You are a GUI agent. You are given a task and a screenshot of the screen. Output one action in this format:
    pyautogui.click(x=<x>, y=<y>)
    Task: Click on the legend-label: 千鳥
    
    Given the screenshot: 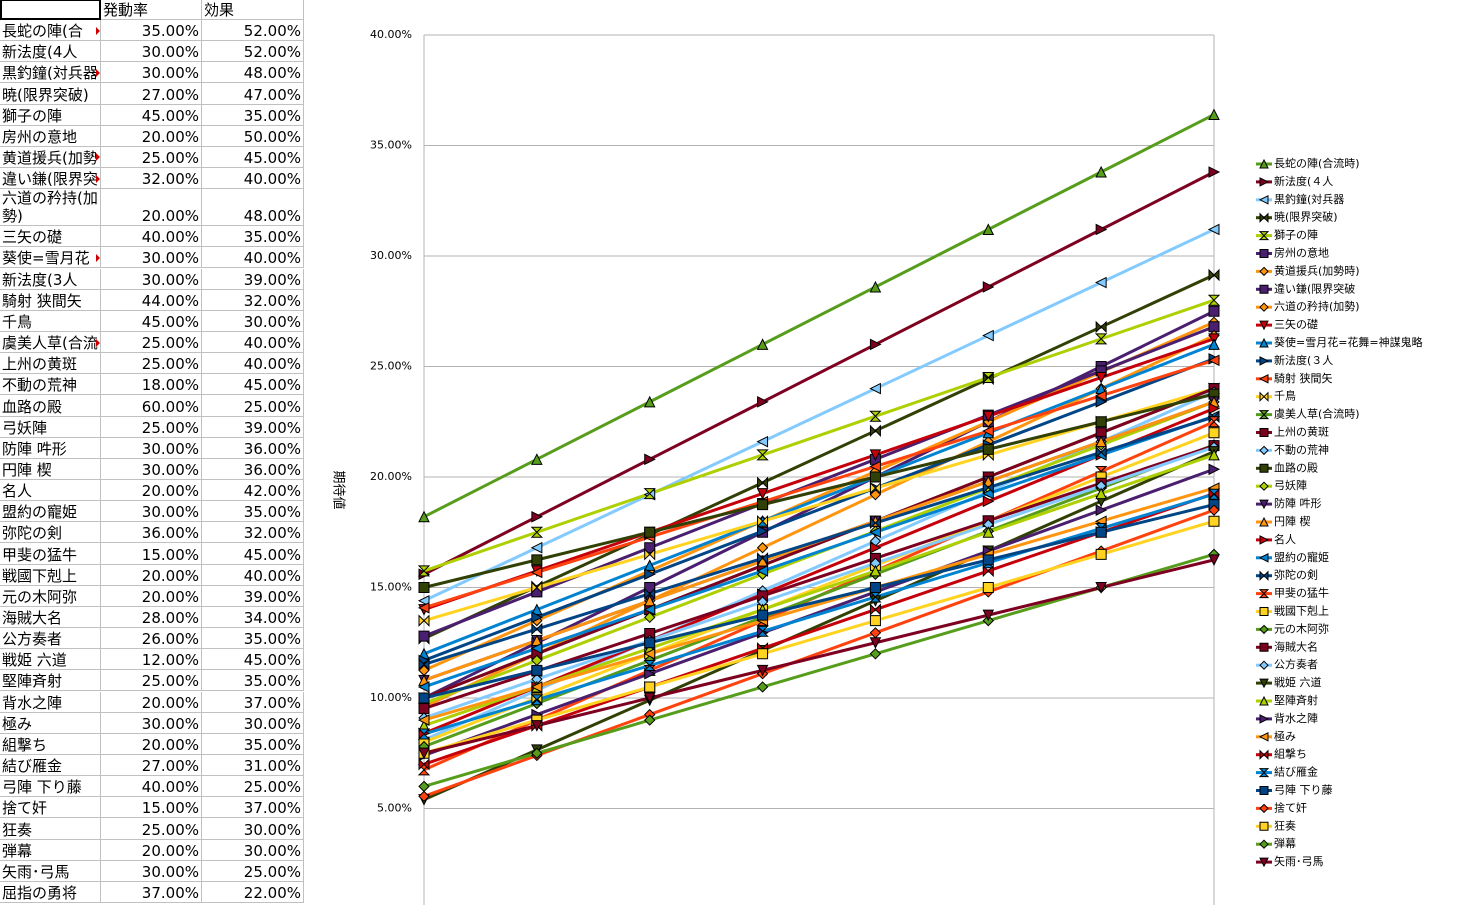 What is the action you would take?
    pyautogui.click(x=1285, y=396)
    